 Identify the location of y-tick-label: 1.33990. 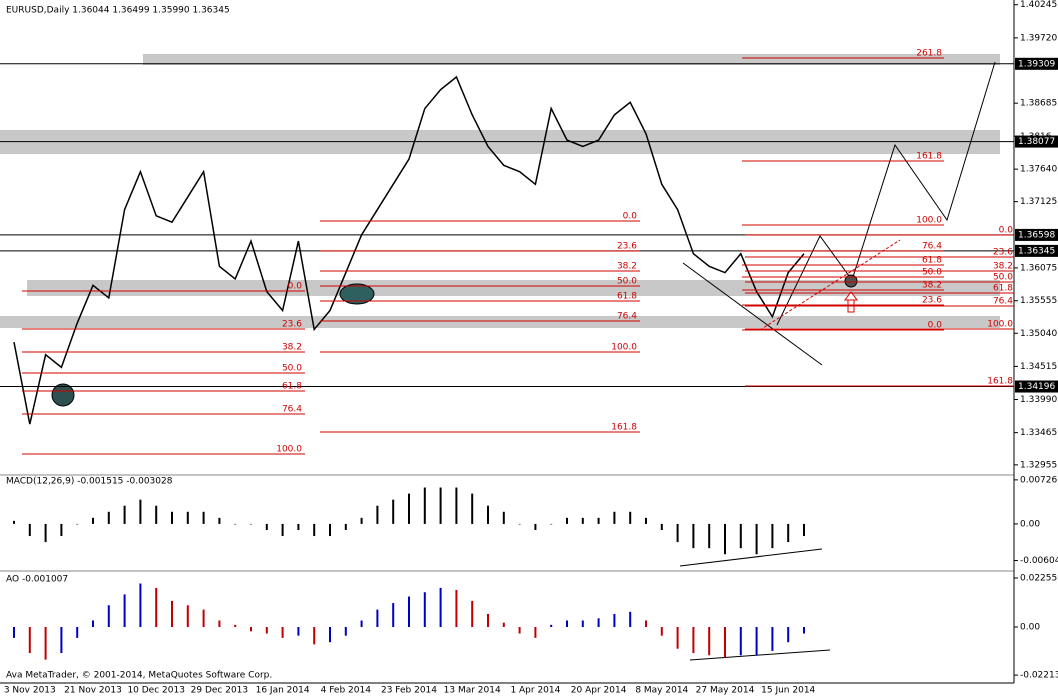
(1038, 400).